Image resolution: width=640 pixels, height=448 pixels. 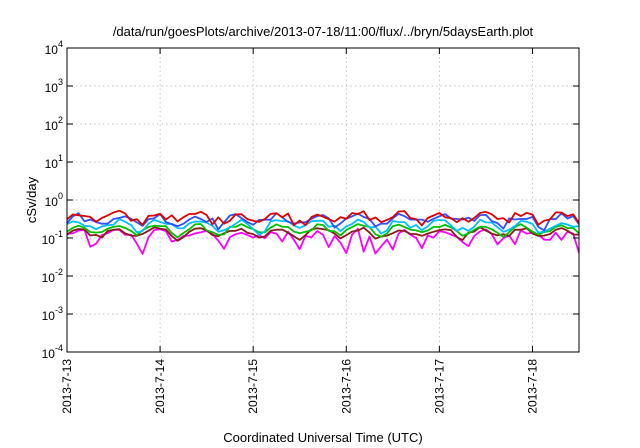 What do you see at coordinates (52, 352) in the screenshot?
I see `y-tick-label: 10⁻⁴` at bounding box center [52, 352].